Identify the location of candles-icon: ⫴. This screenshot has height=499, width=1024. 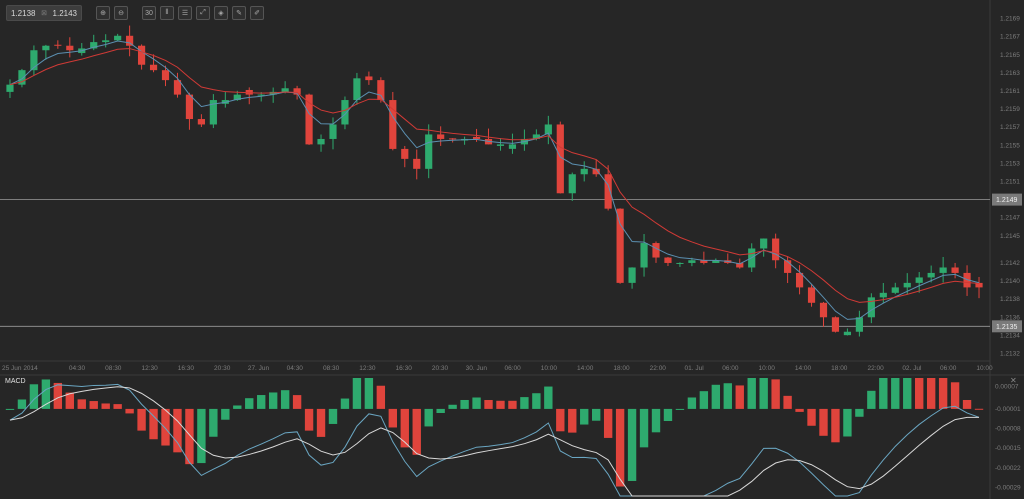
(167, 13).